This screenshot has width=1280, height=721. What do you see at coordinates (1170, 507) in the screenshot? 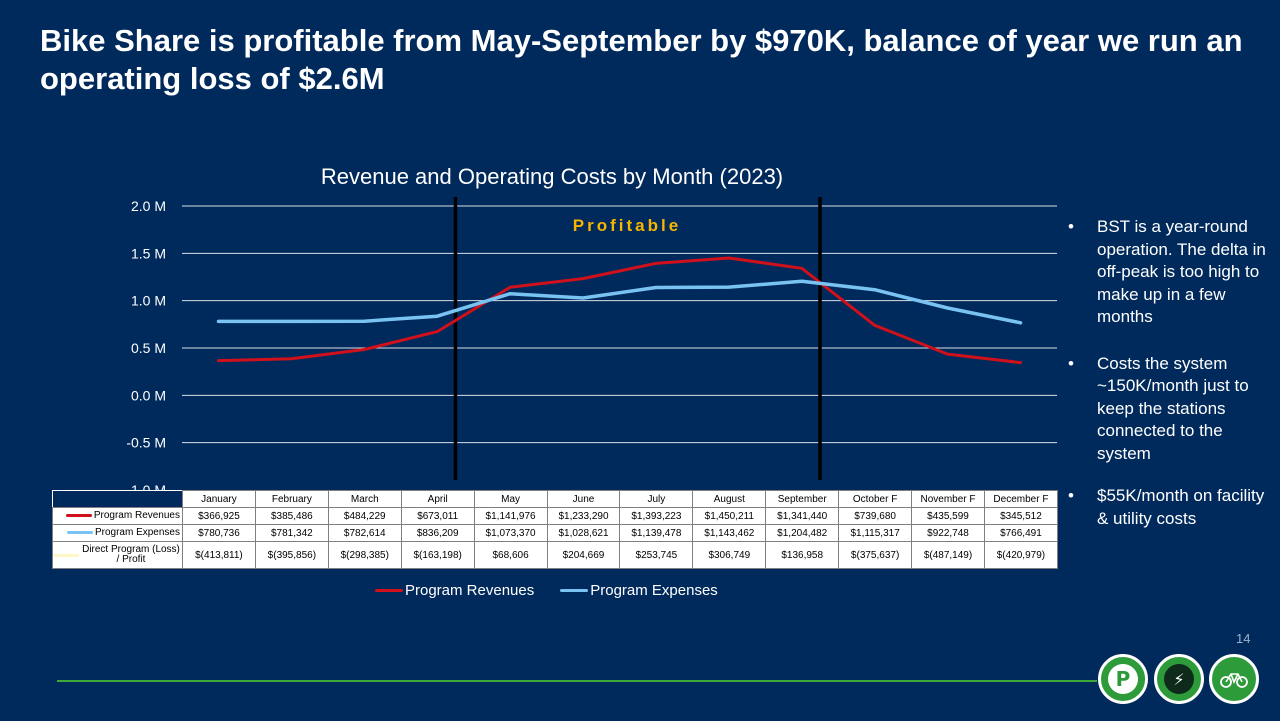
I see `bullet-item: $55K/month on facility & utility costs` at bounding box center [1170, 507].